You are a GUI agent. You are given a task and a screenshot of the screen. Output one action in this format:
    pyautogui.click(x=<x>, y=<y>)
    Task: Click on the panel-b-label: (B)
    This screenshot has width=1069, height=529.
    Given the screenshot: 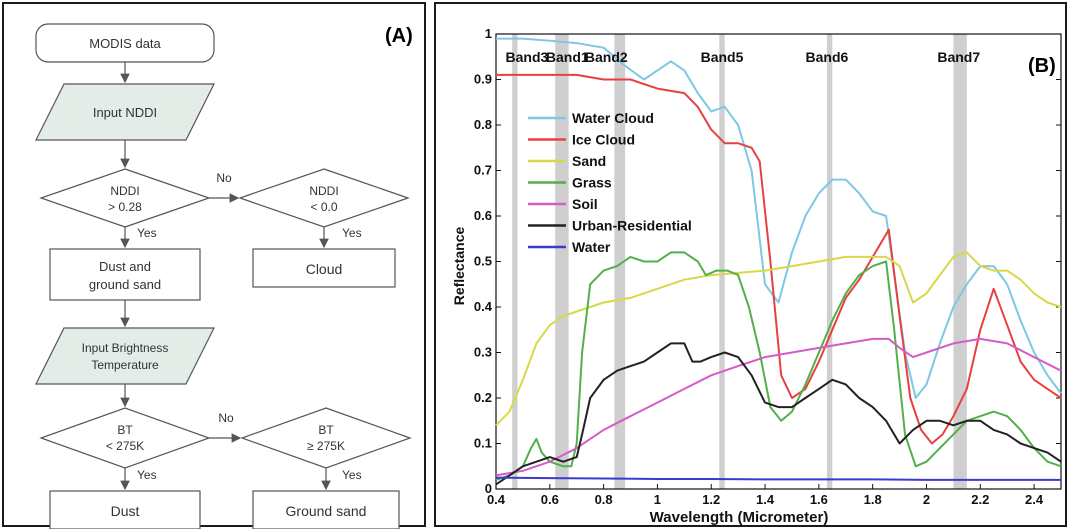 What is the action you would take?
    pyautogui.click(x=1042, y=66)
    